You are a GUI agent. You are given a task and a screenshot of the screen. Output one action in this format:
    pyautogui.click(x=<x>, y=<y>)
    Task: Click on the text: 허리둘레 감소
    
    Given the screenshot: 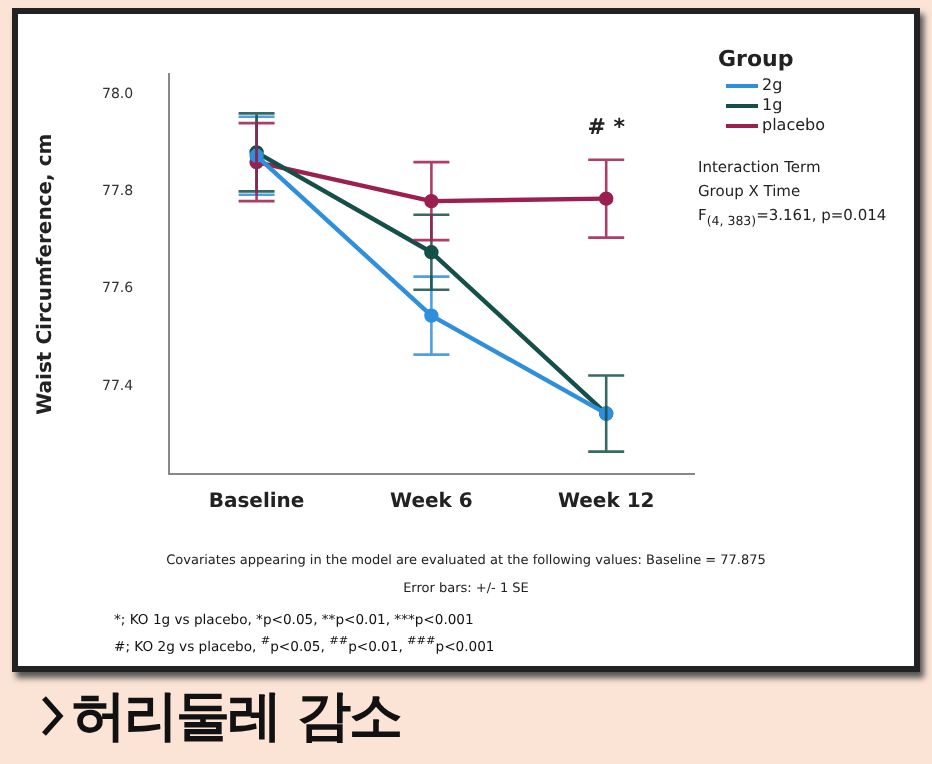 What is the action you would take?
    pyautogui.click(x=236, y=718)
    